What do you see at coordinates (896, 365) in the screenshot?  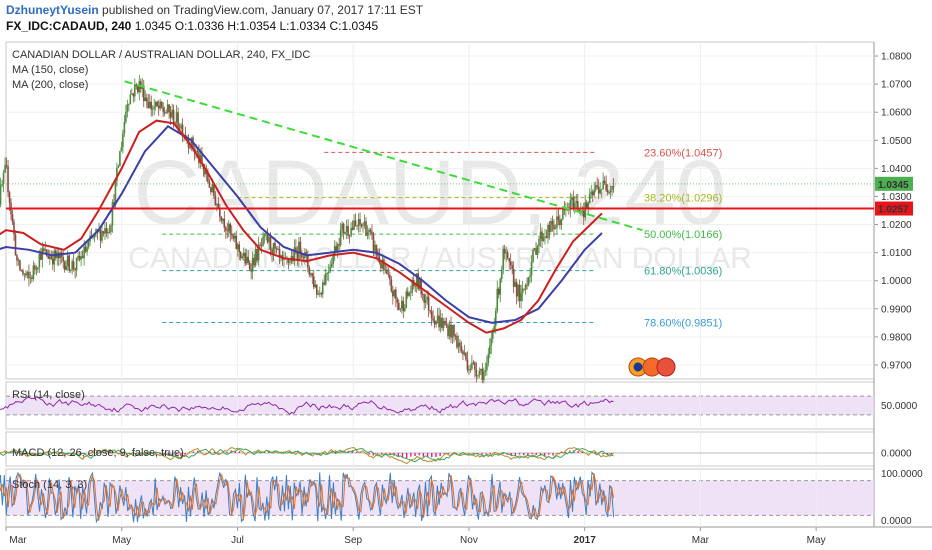 I see `price-tick-label: 0.9700` at bounding box center [896, 365].